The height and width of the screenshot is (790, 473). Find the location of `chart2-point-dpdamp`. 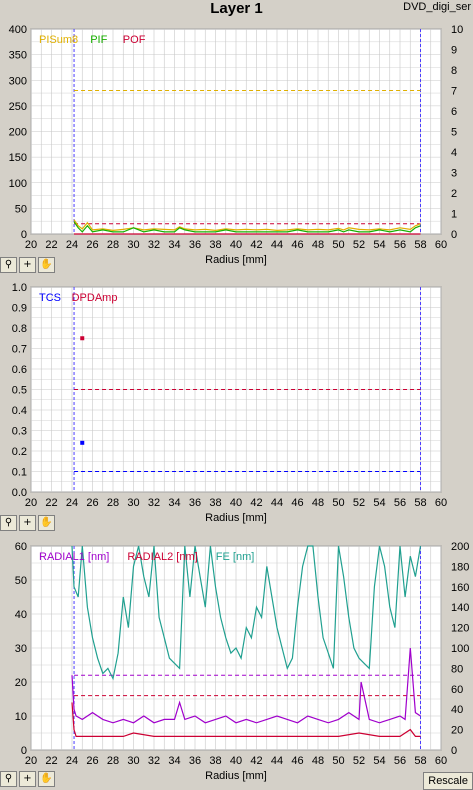

chart2-point-dpdamp is located at coordinates (82, 338).